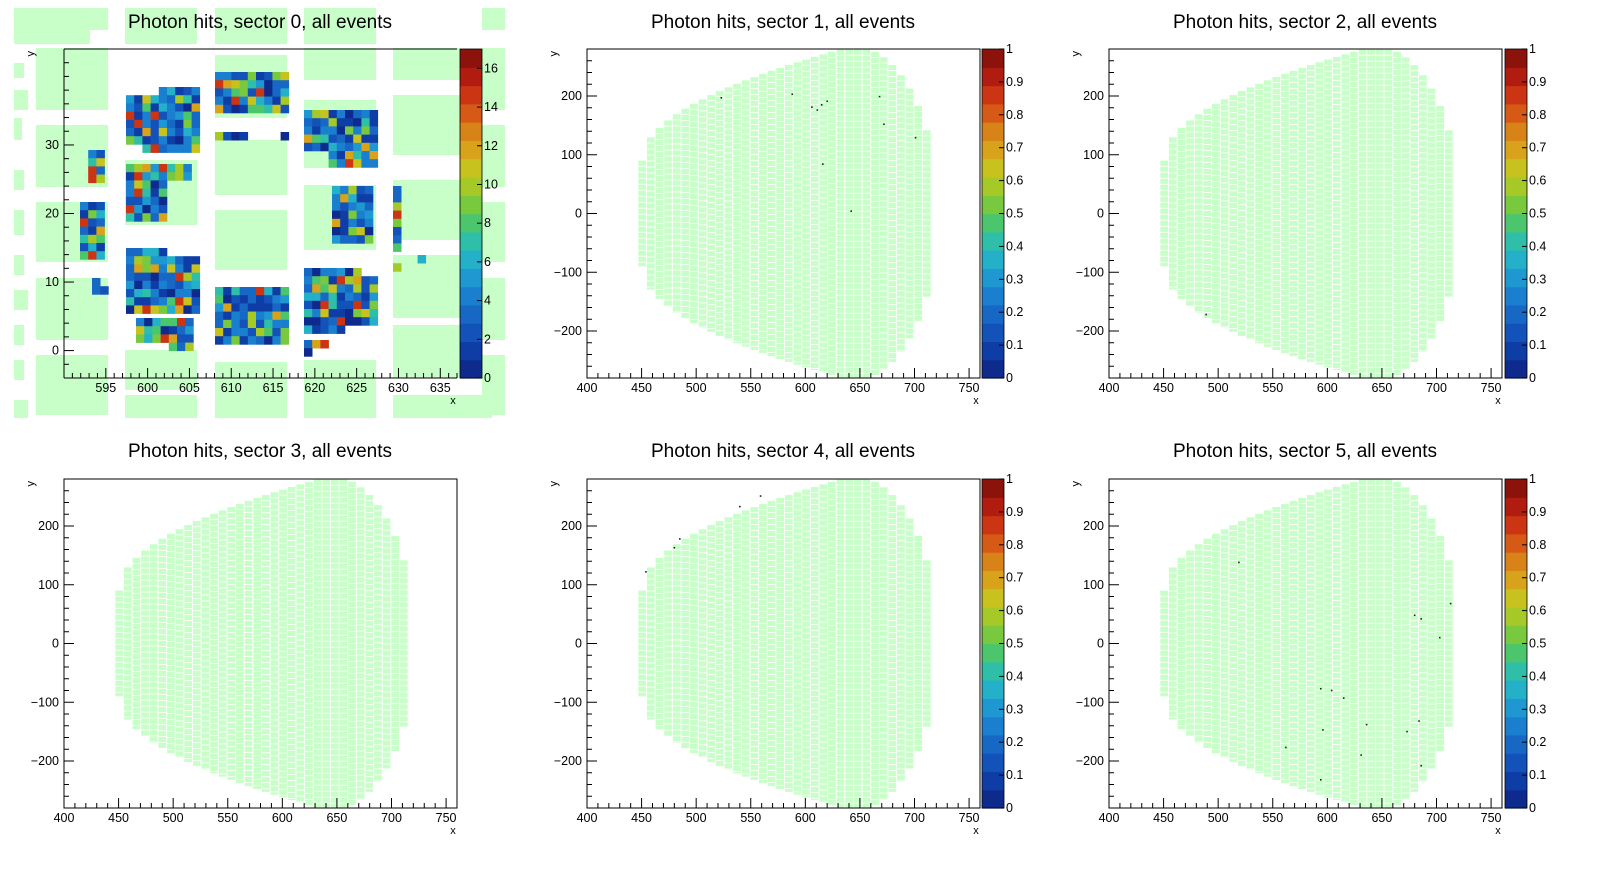  I want to click on x-axis-label: x, so click(976, 401).